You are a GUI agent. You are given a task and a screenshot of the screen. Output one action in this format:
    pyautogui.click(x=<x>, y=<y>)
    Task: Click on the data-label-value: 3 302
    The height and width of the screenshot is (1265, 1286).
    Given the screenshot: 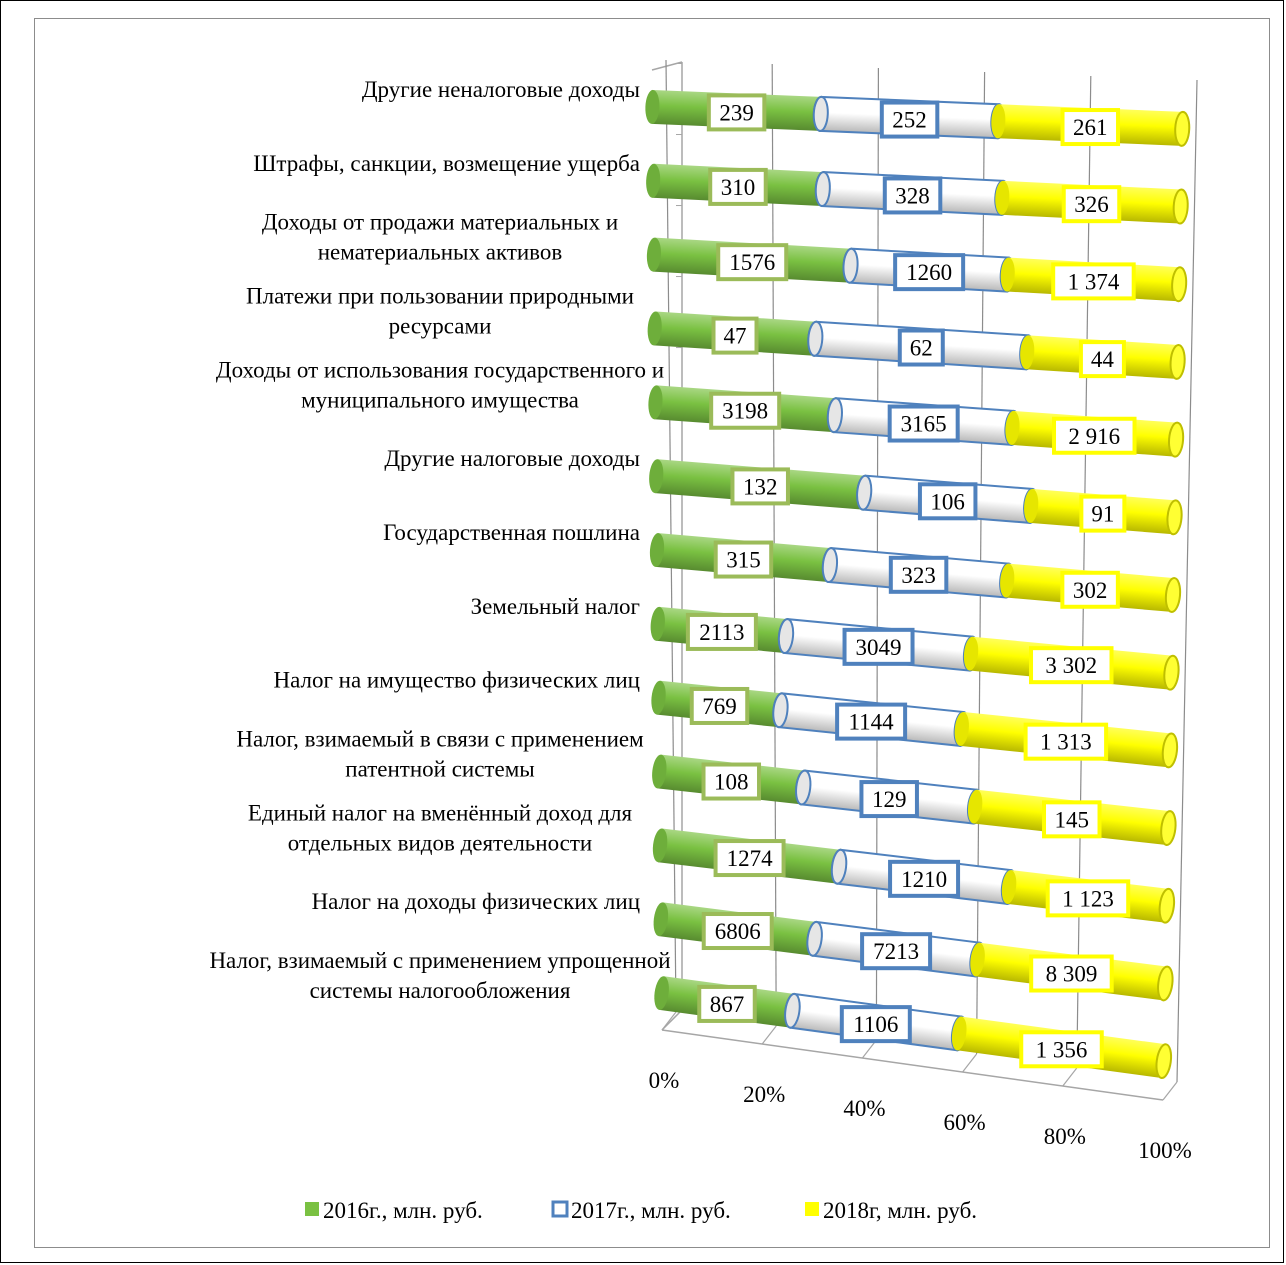 What is the action you would take?
    pyautogui.click(x=1071, y=665)
    